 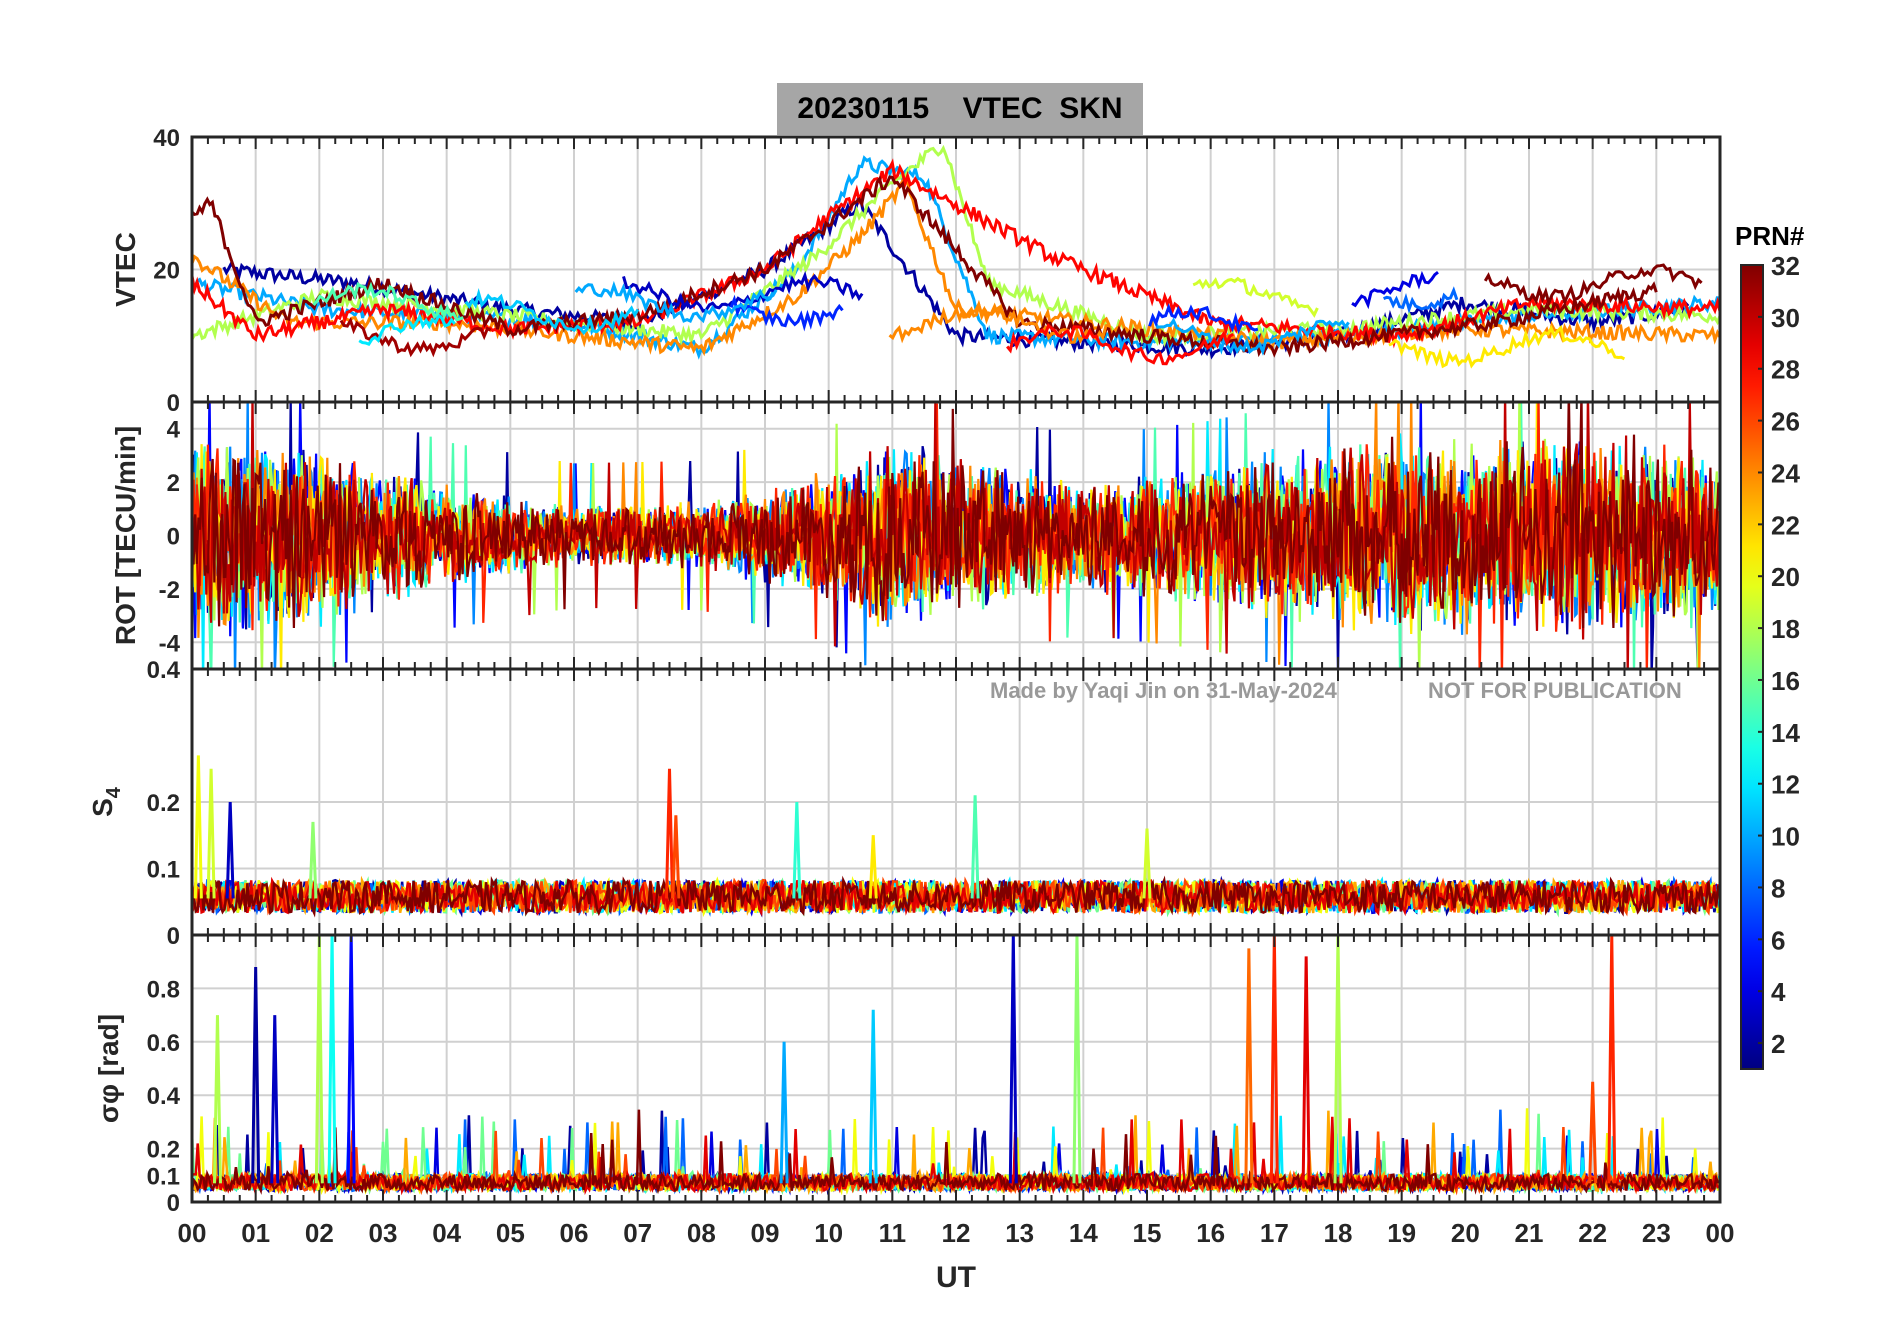 I want to click on x-axis-label: UT, so click(x=956, y=1277).